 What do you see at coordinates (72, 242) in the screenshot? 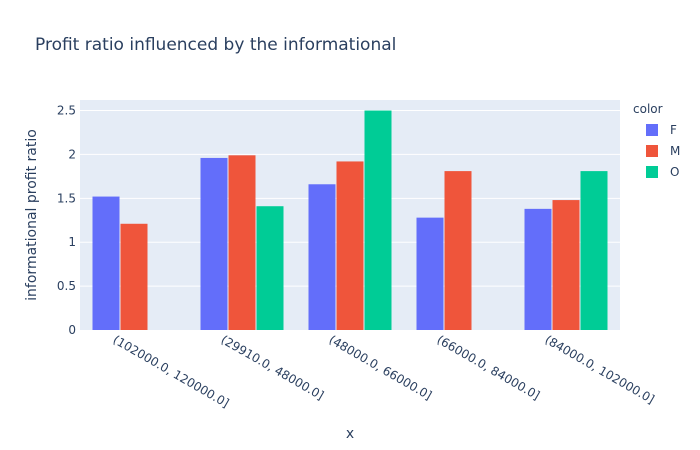
I see `y-tick-label: 1` at bounding box center [72, 242].